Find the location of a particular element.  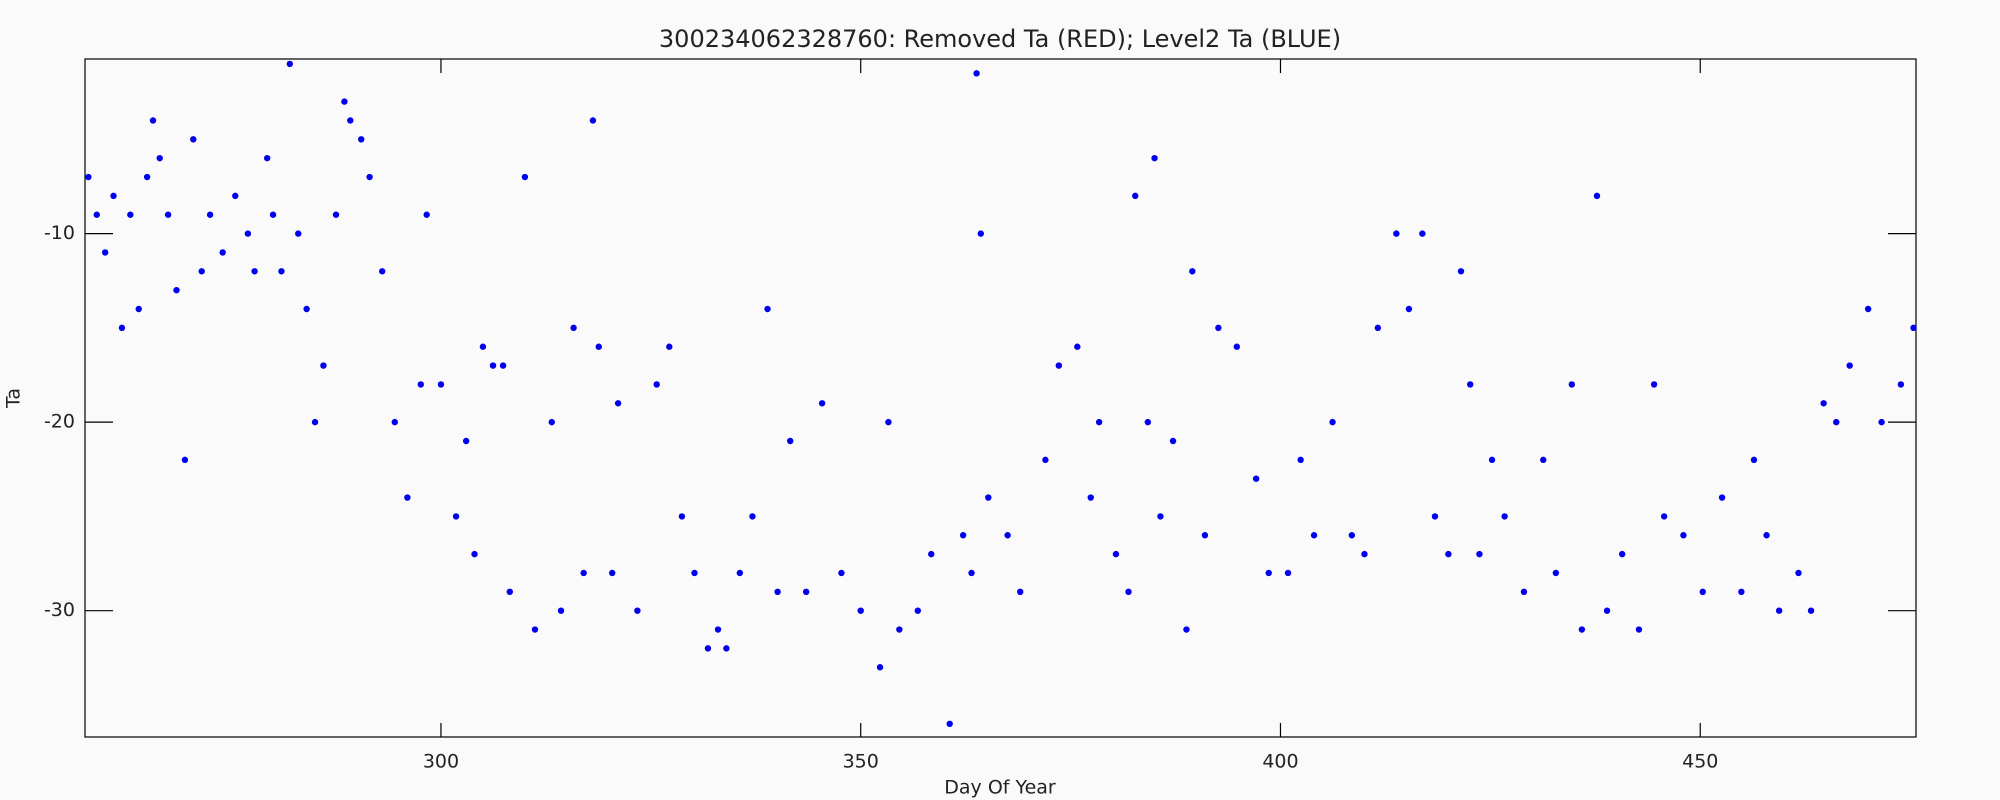

x-tick-label: 300 is located at coordinates (441, 762).